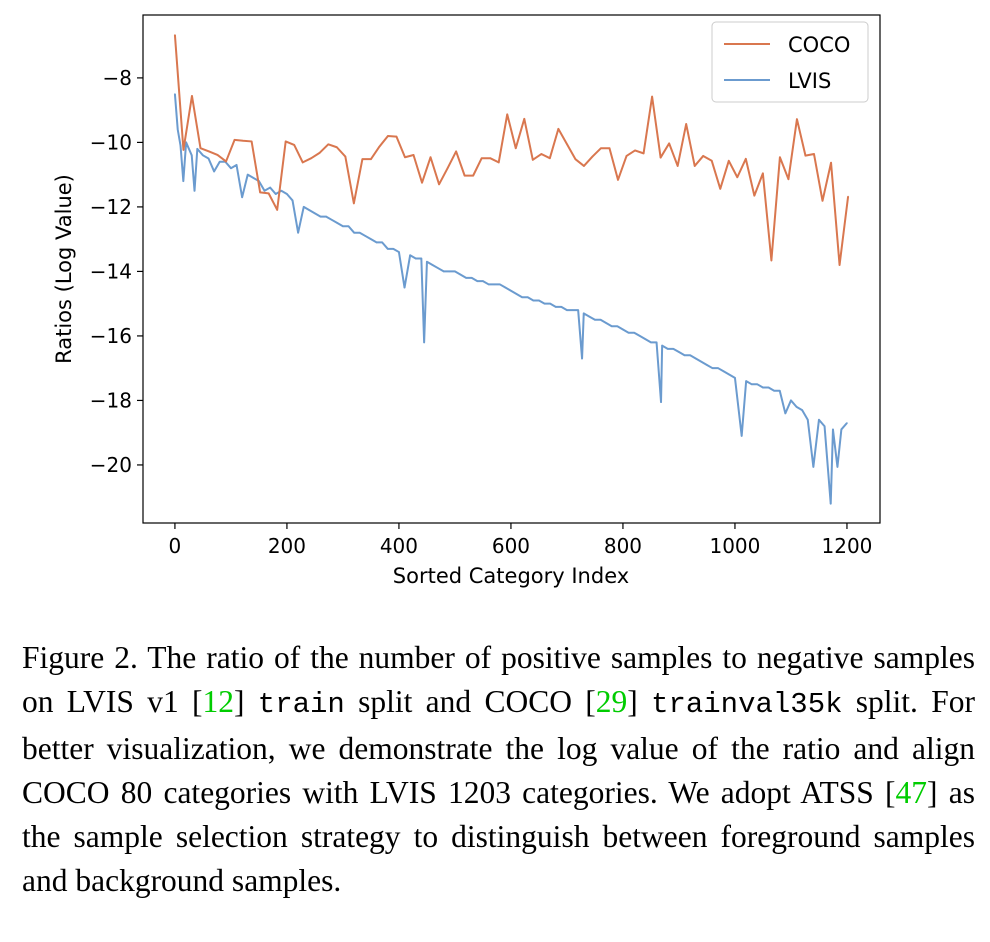 The image size is (990, 942). What do you see at coordinates (111, 336) in the screenshot?
I see `y-tick-label: −16` at bounding box center [111, 336].